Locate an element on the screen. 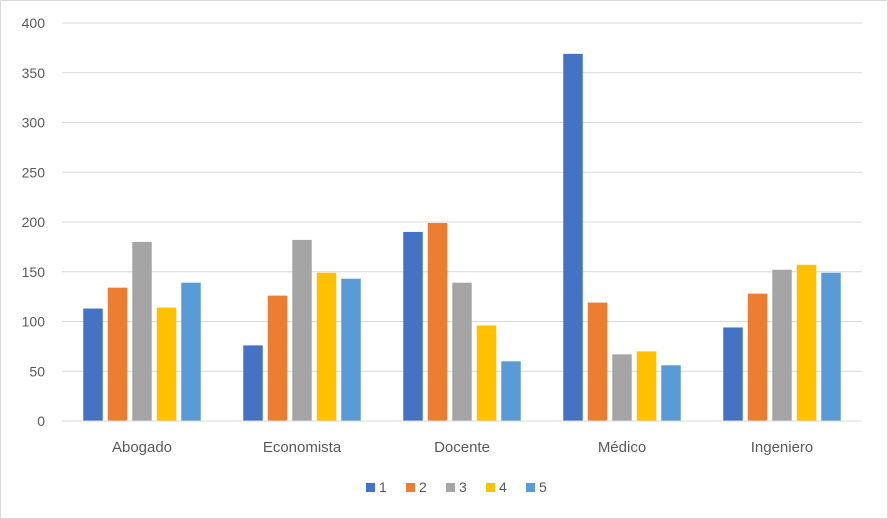 The image size is (888, 519). category-label: Docente is located at coordinates (462, 447).